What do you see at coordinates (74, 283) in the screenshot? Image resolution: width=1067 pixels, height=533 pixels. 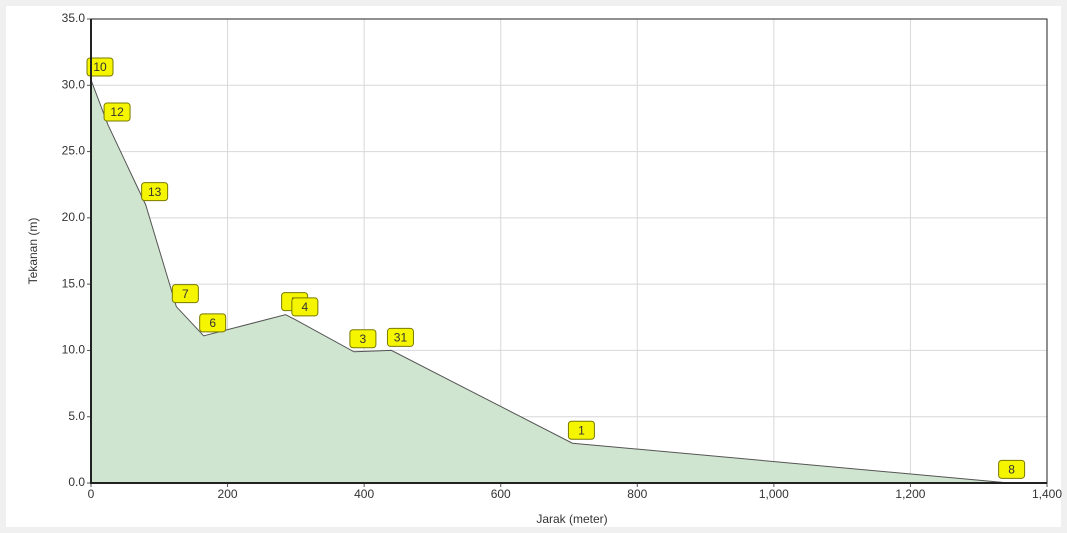 I see `y-tick-label: 15.0` at bounding box center [74, 283].